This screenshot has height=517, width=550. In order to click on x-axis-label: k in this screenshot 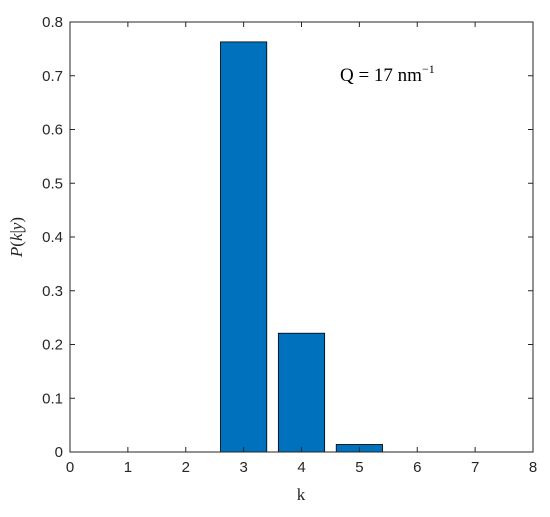, I will do `click(301, 494)`.